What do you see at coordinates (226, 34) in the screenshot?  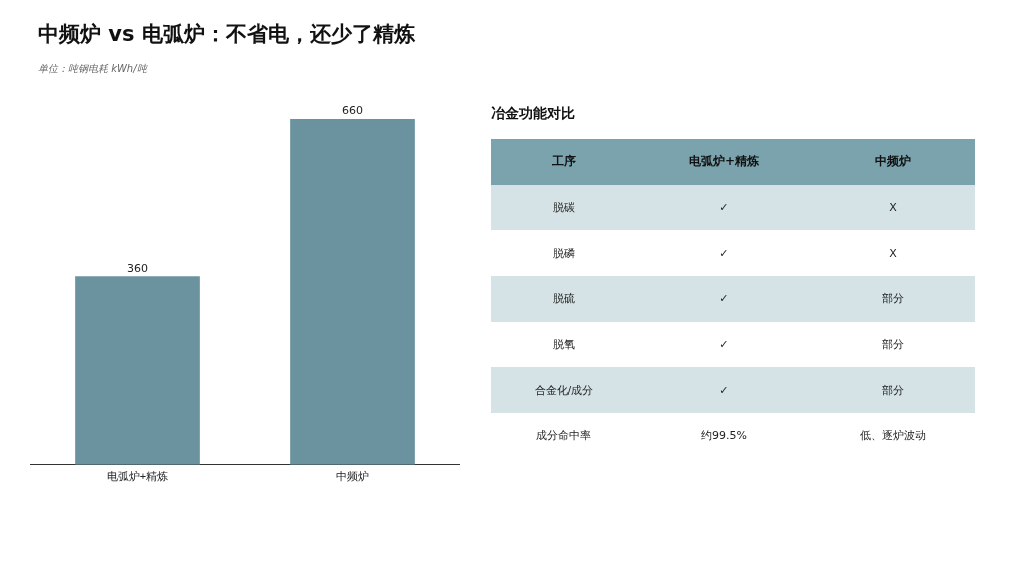 I see `chart-title: 中频炉 vs 电弧炉：不省电，还少了精炼` at bounding box center [226, 34].